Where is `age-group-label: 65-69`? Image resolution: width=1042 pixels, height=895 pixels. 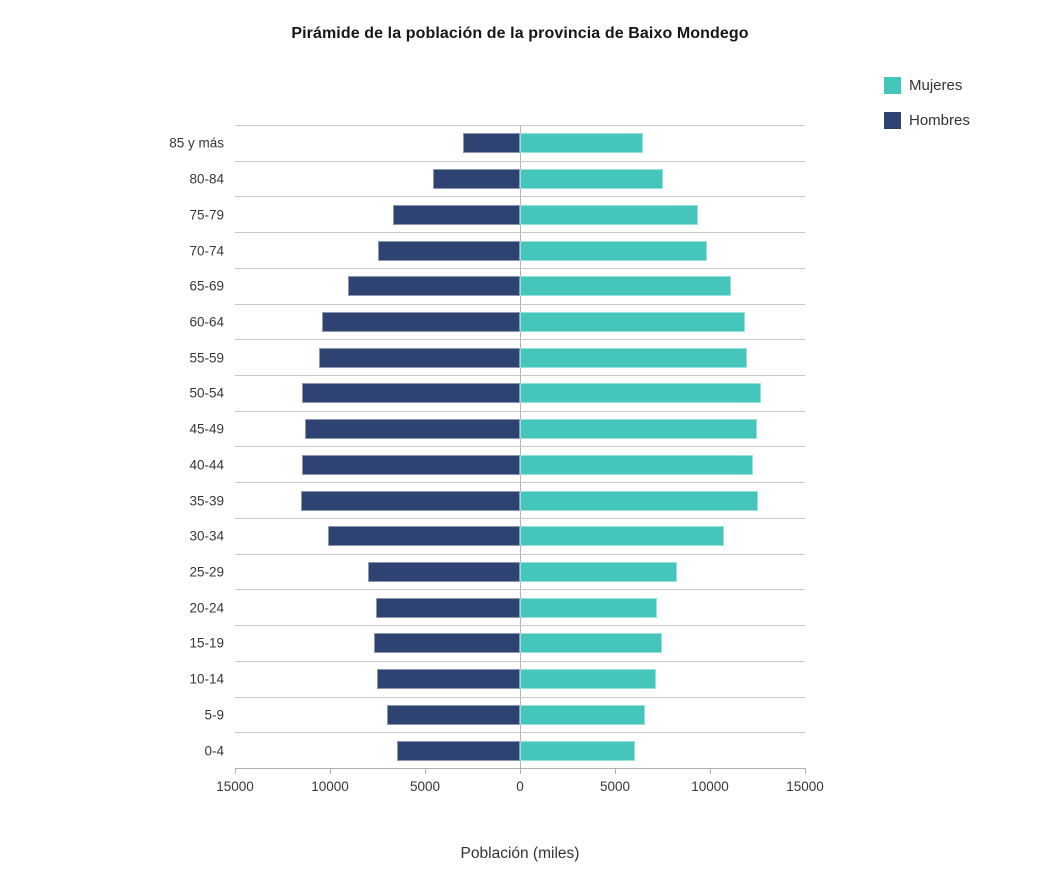
age-group-label: 65-69 is located at coordinates (206, 286).